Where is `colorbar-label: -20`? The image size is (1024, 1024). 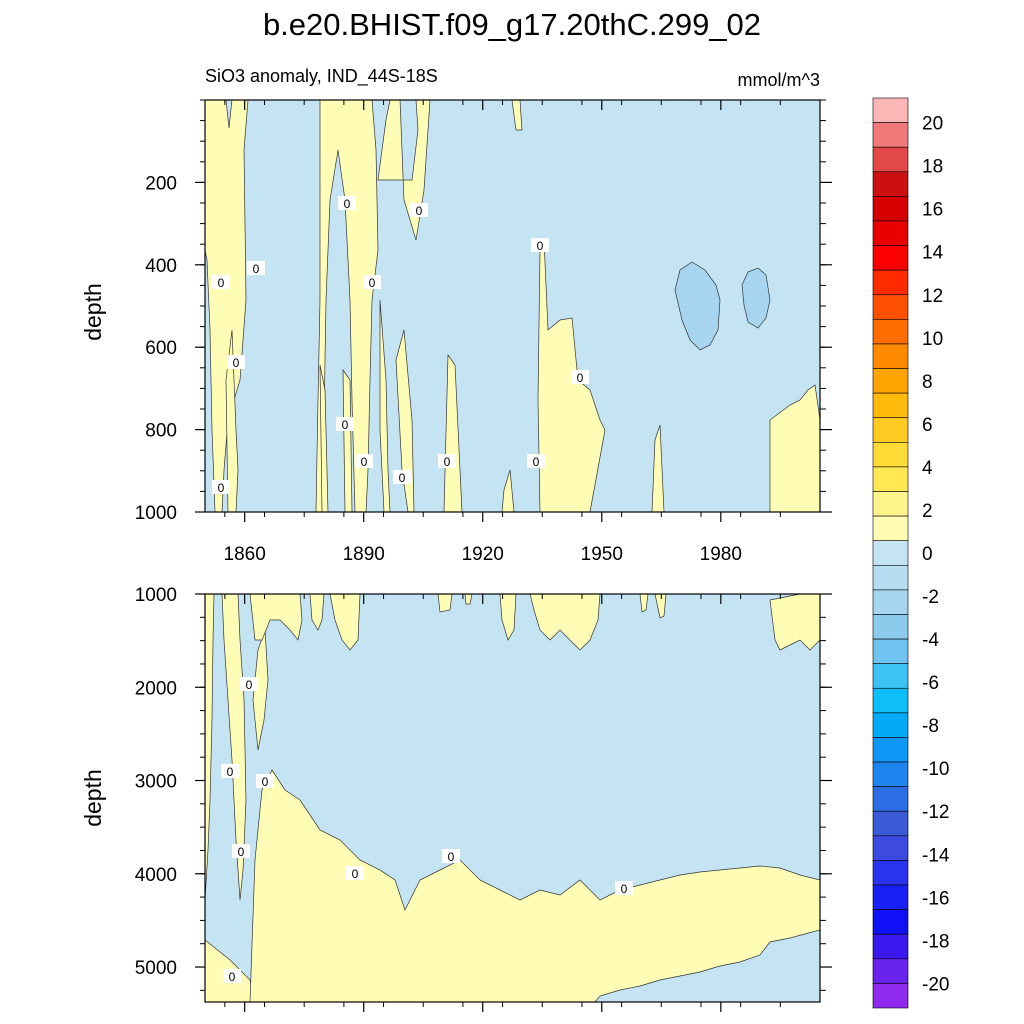
colorbar-label: -20 is located at coordinates (935, 984).